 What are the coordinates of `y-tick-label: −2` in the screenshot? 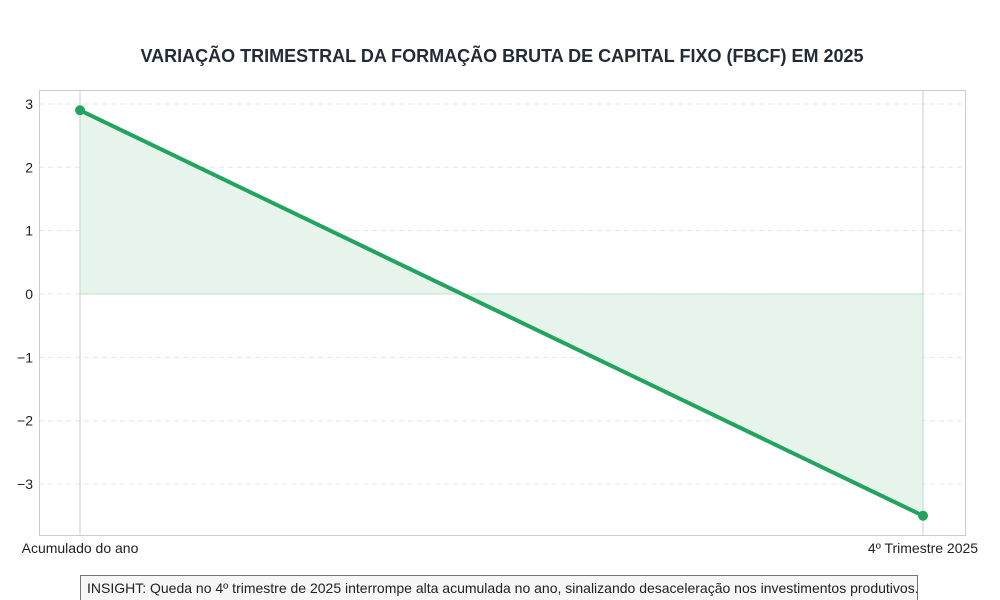 It's located at (25, 421).